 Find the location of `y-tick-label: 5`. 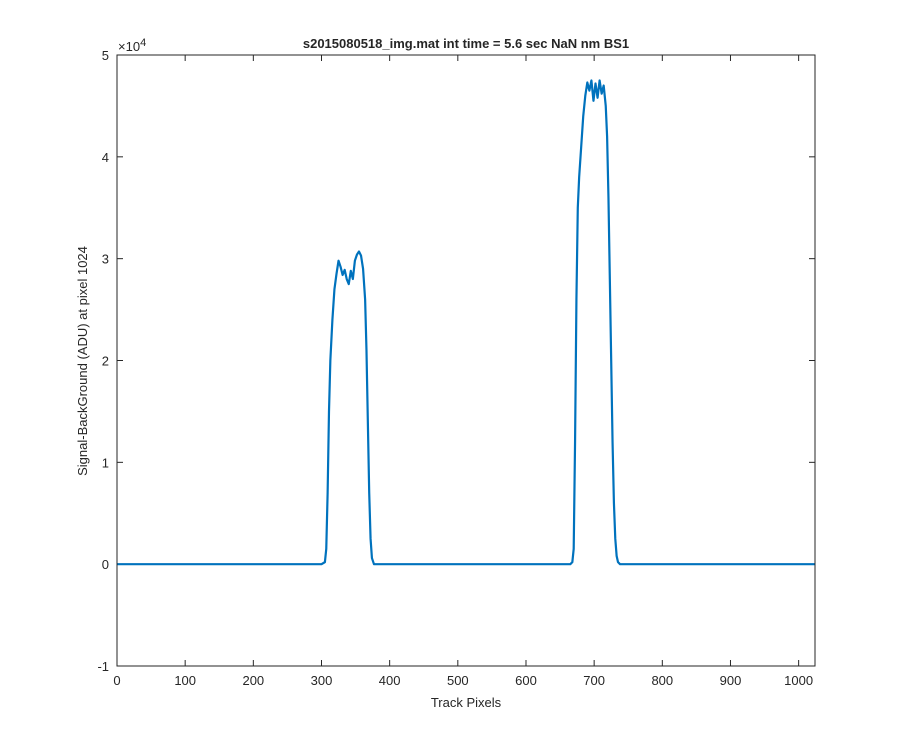

y-tick-label: 5 is located at coordinates (105, 55).